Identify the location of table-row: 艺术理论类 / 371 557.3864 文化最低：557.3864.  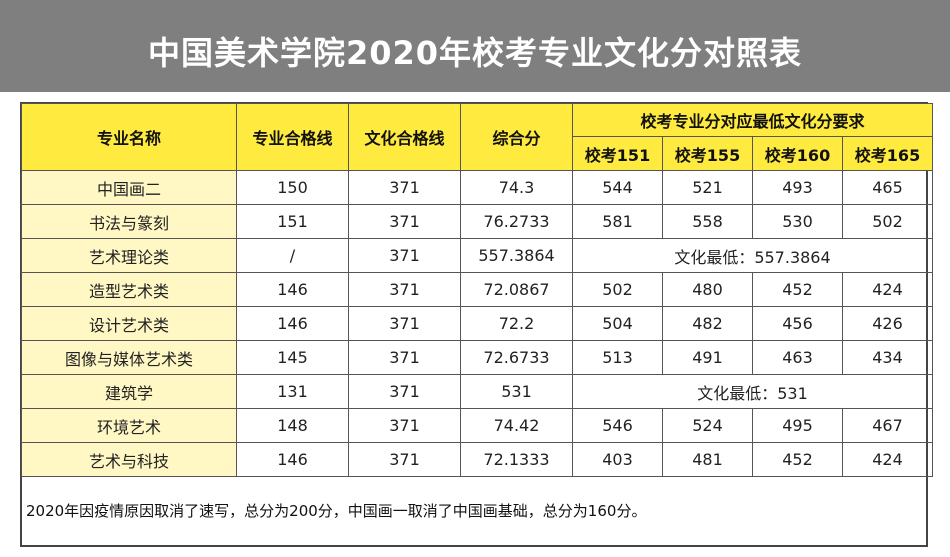
(477, 255).